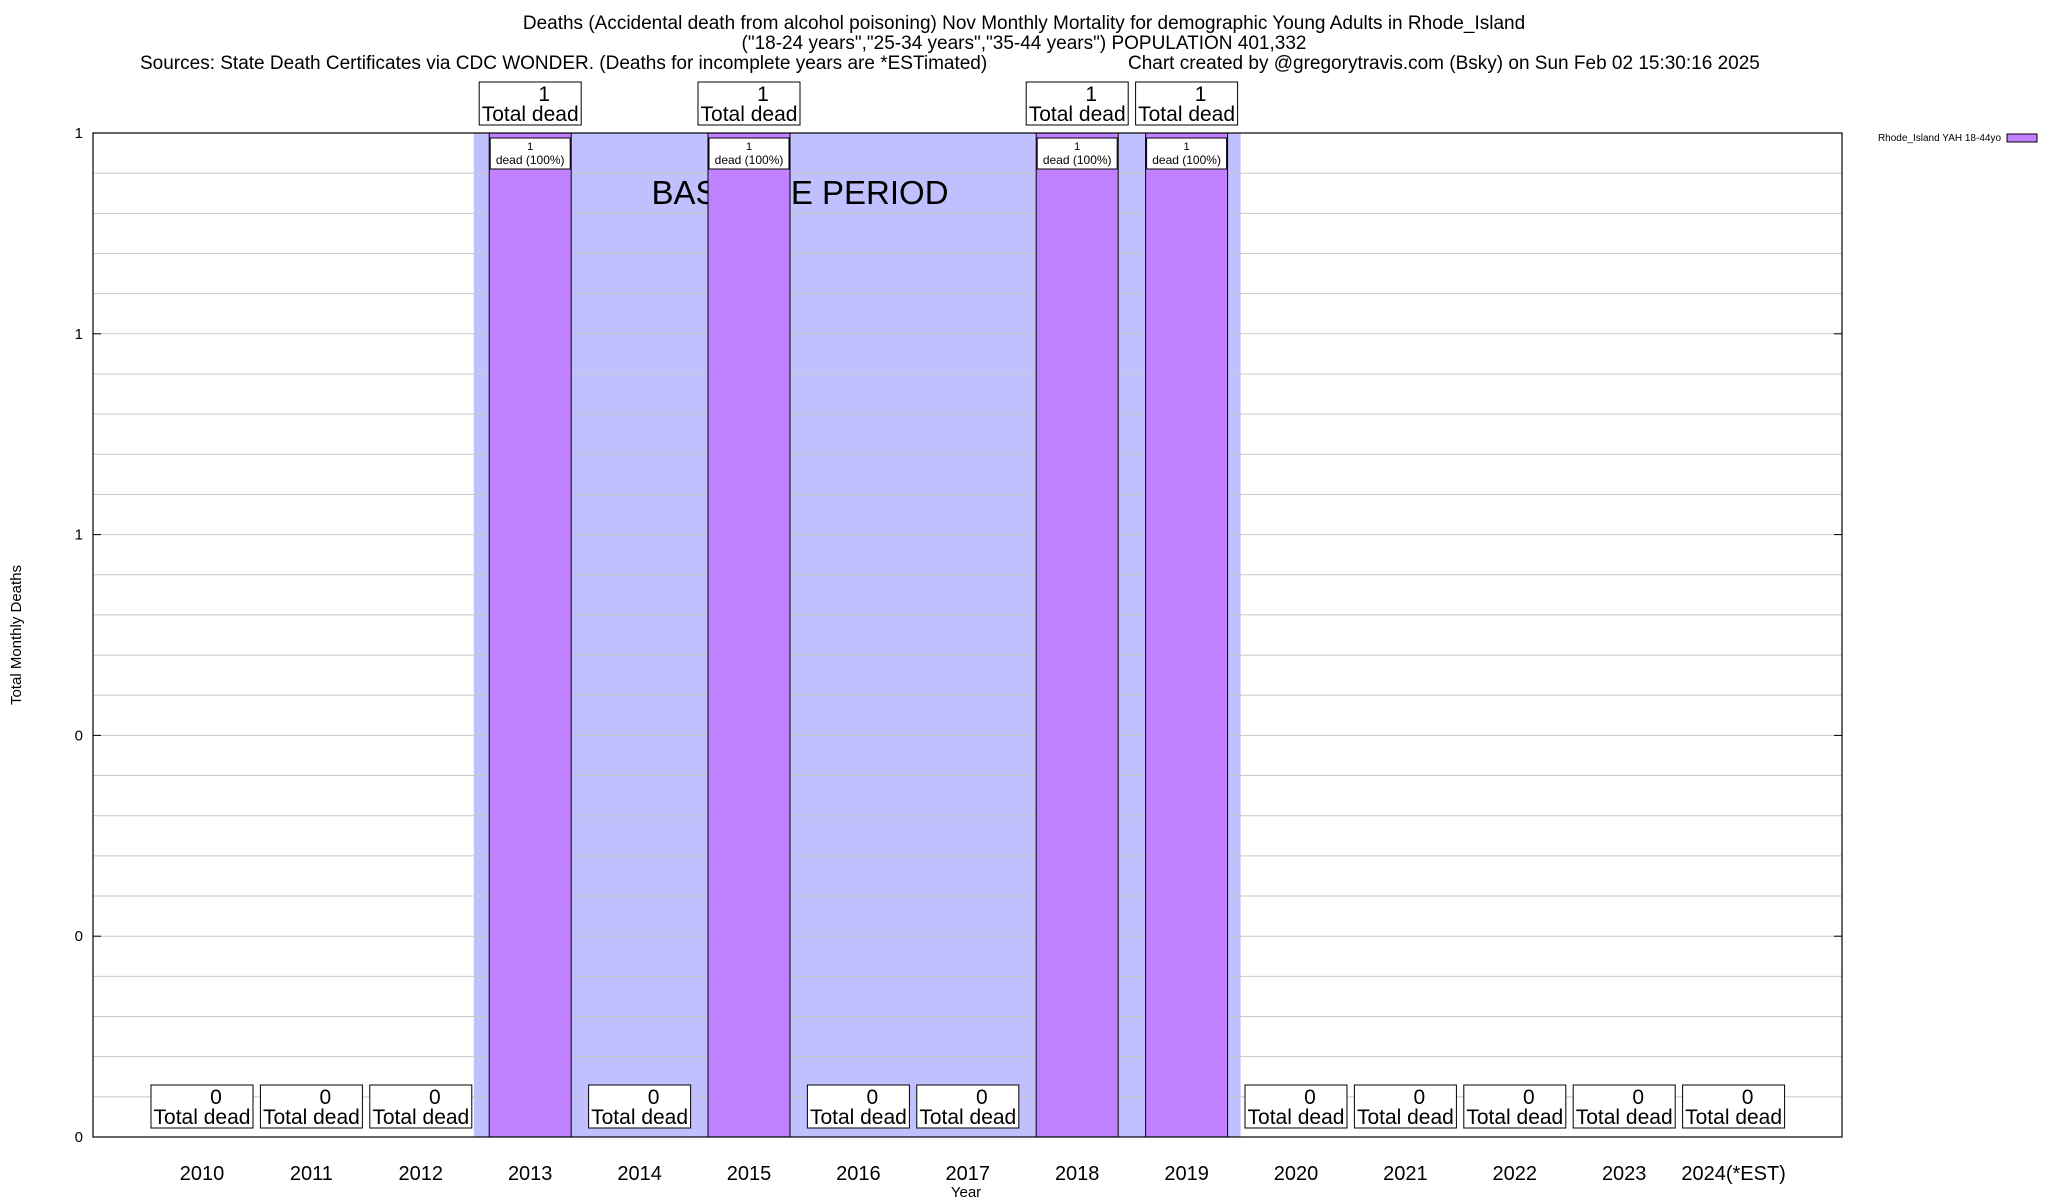 This screenshot has height=1200, width=2048. Describe the element at coordinates (1515, 1174) in the screenshot. I see `x-tick-label: 2022` at that location.